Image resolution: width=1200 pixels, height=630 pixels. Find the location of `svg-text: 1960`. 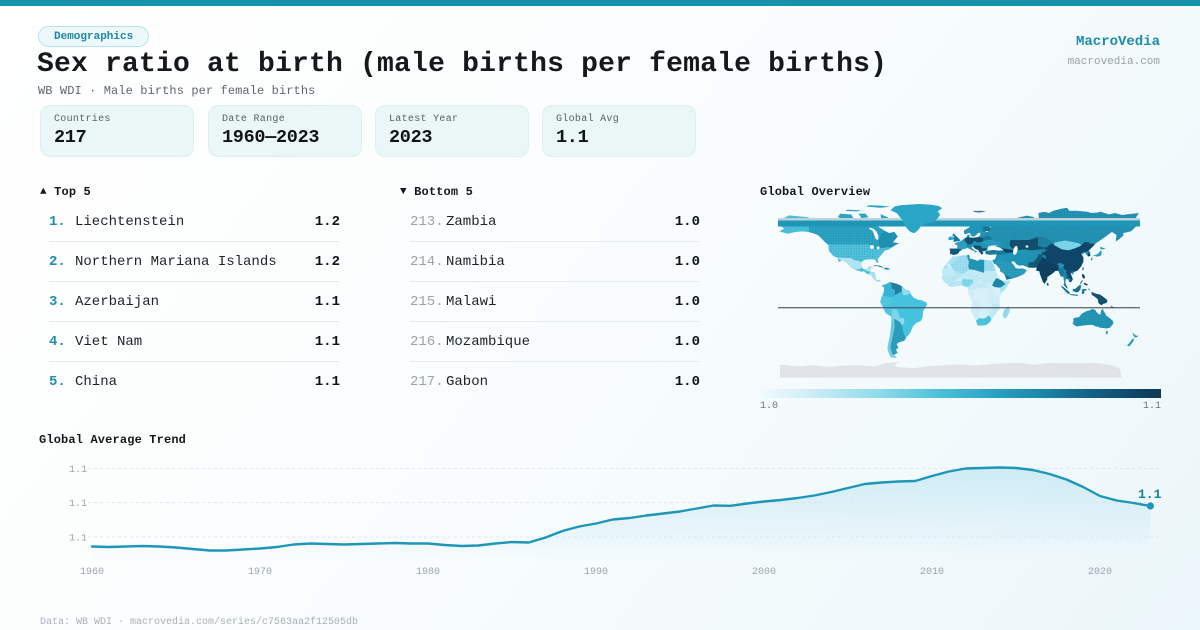

svg-text: 1960 is located at coordinates (92, 572).